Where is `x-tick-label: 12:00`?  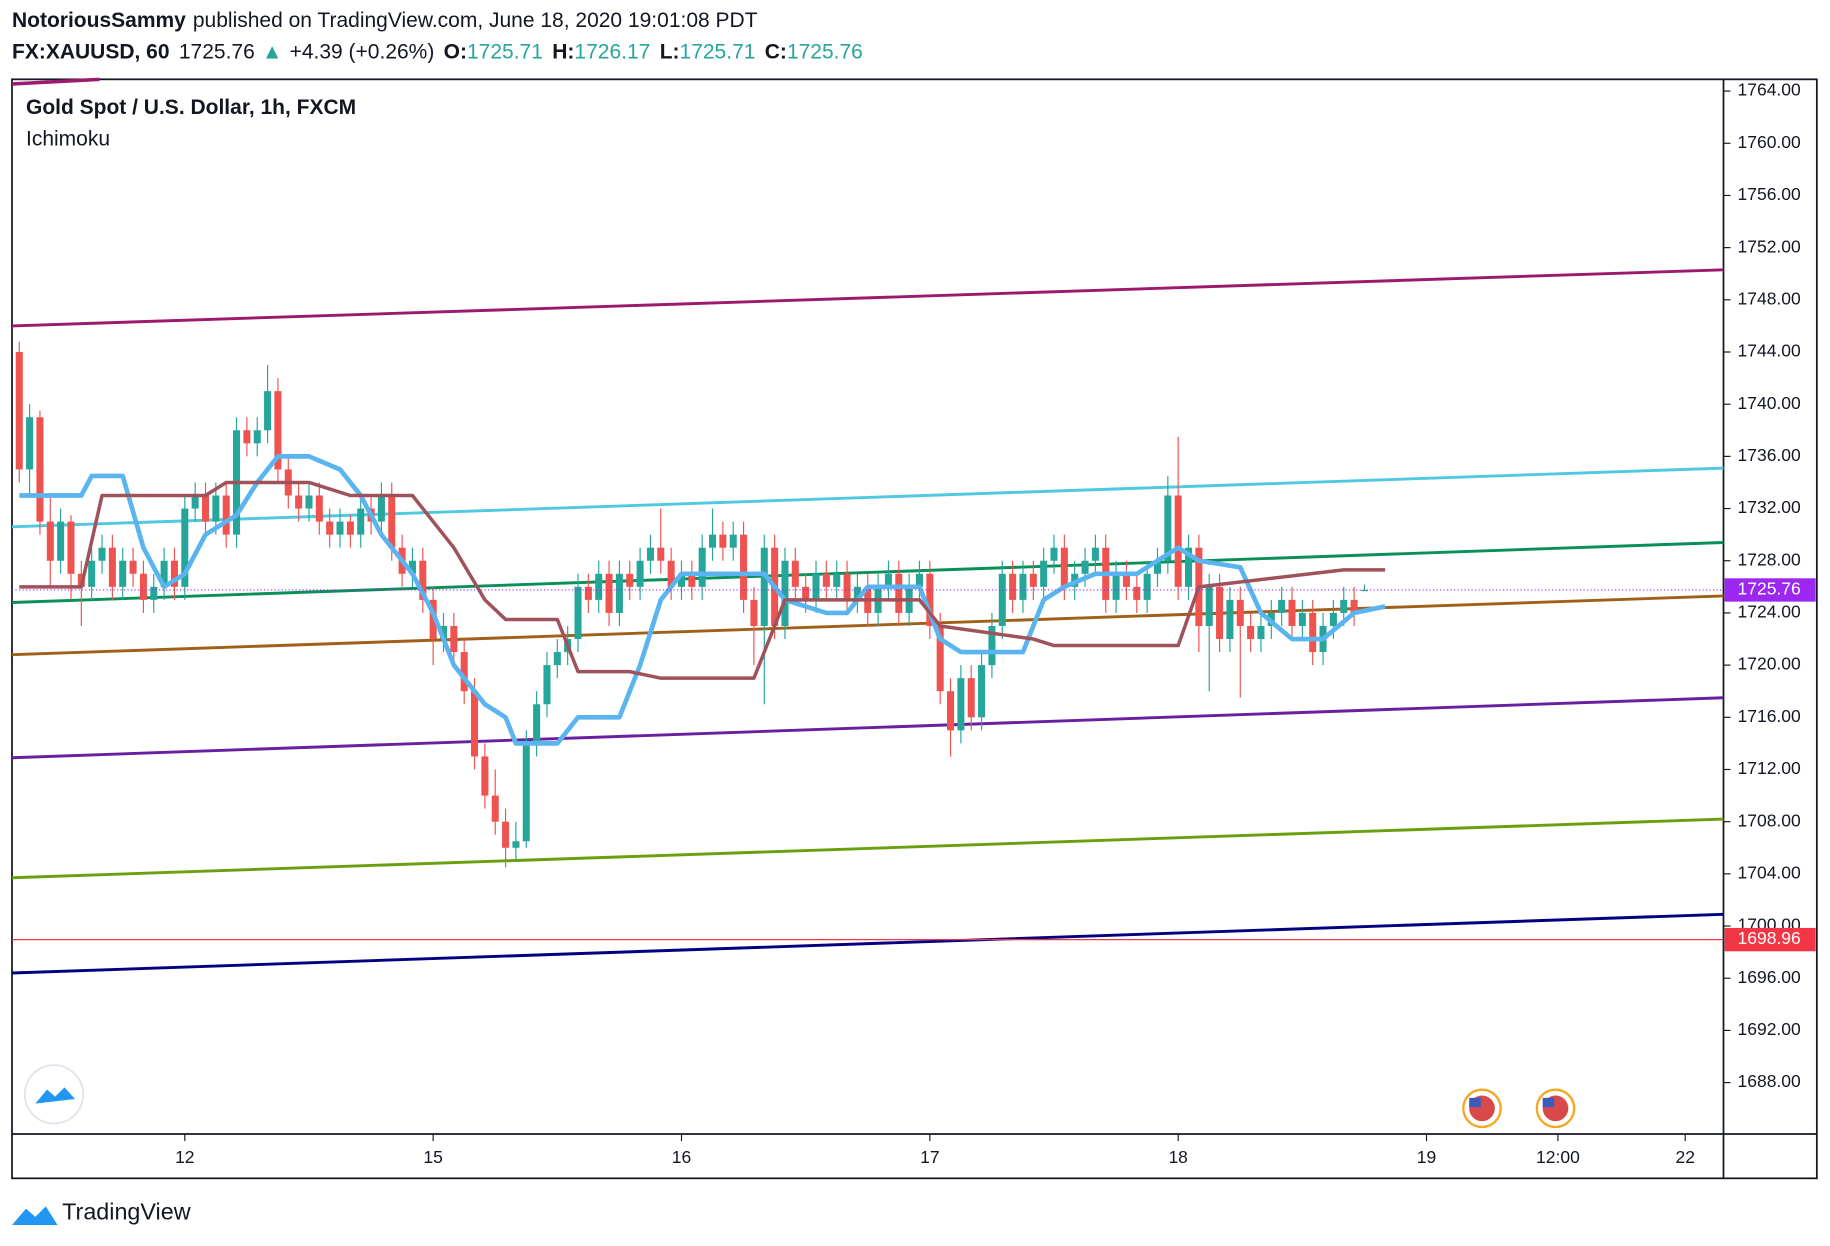 x-tick-label: 12:00 is located at coordinates (1558, 1157).